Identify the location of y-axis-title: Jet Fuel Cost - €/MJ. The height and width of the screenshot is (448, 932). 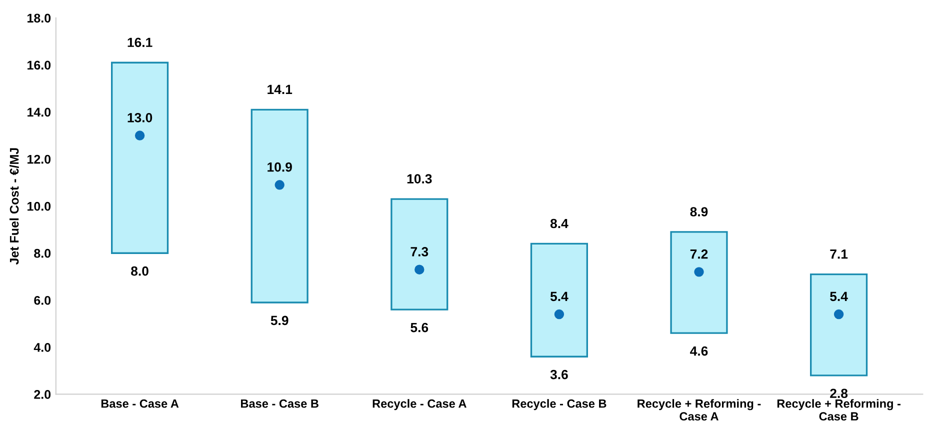
(14, 206).